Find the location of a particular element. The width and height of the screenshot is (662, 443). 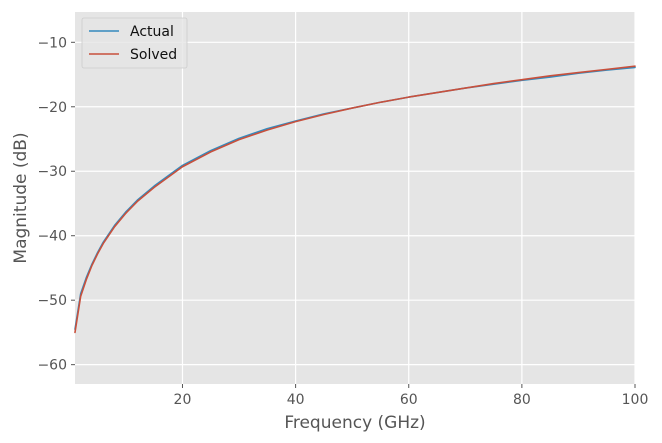

x-tick-label: 80 is located at coordinates (522, 400).